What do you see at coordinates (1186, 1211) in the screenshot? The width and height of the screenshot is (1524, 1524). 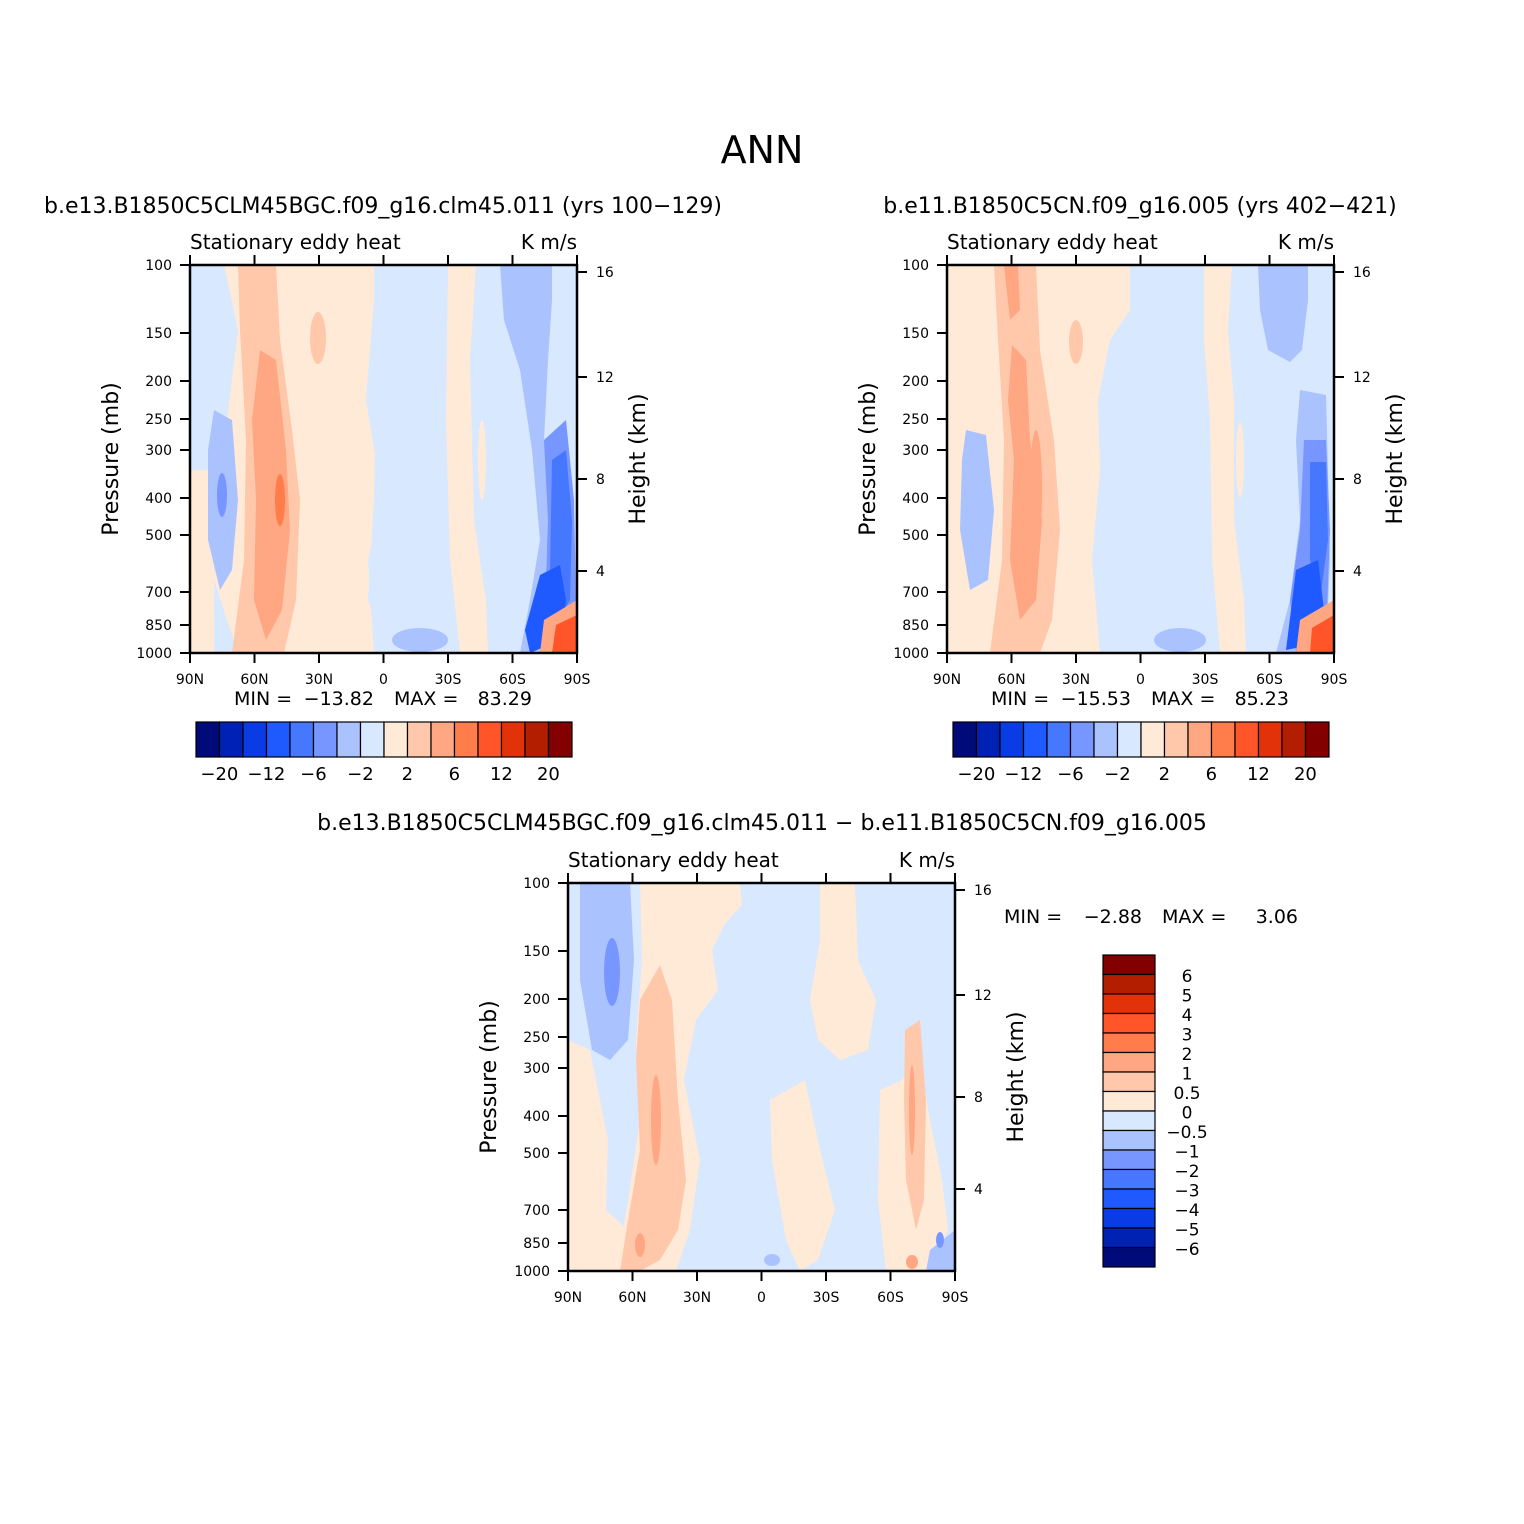 I see `colorbar-label: −4` at bounding box center [1186, 1211].